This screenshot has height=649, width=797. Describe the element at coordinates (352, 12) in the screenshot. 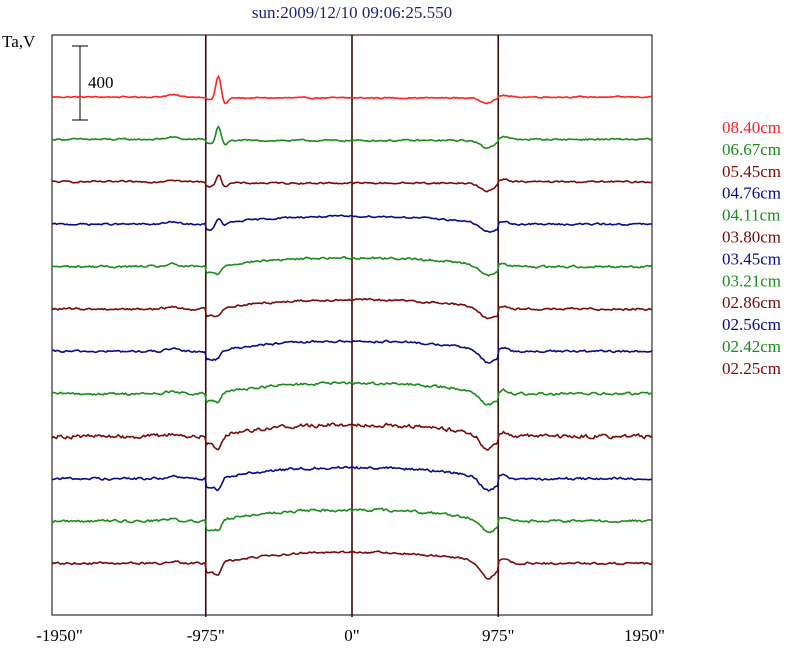

I see `chart-title: sun:2009/12/10 09:06:25.550` at that location.